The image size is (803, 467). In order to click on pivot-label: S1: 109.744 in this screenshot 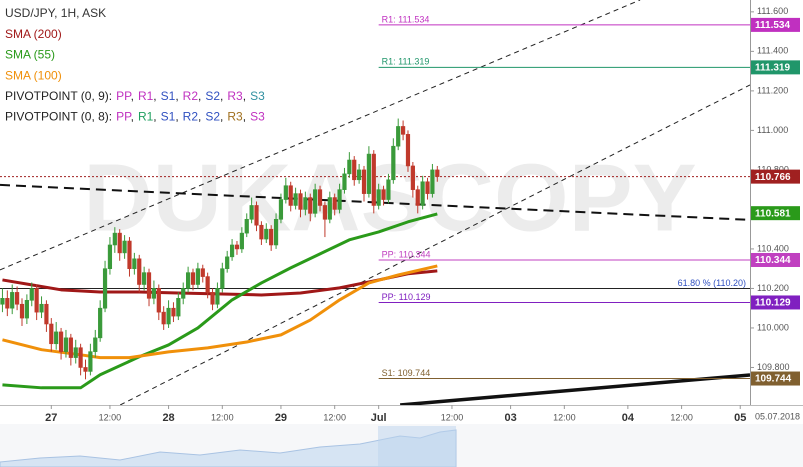, I will do `click(406, 373)`.